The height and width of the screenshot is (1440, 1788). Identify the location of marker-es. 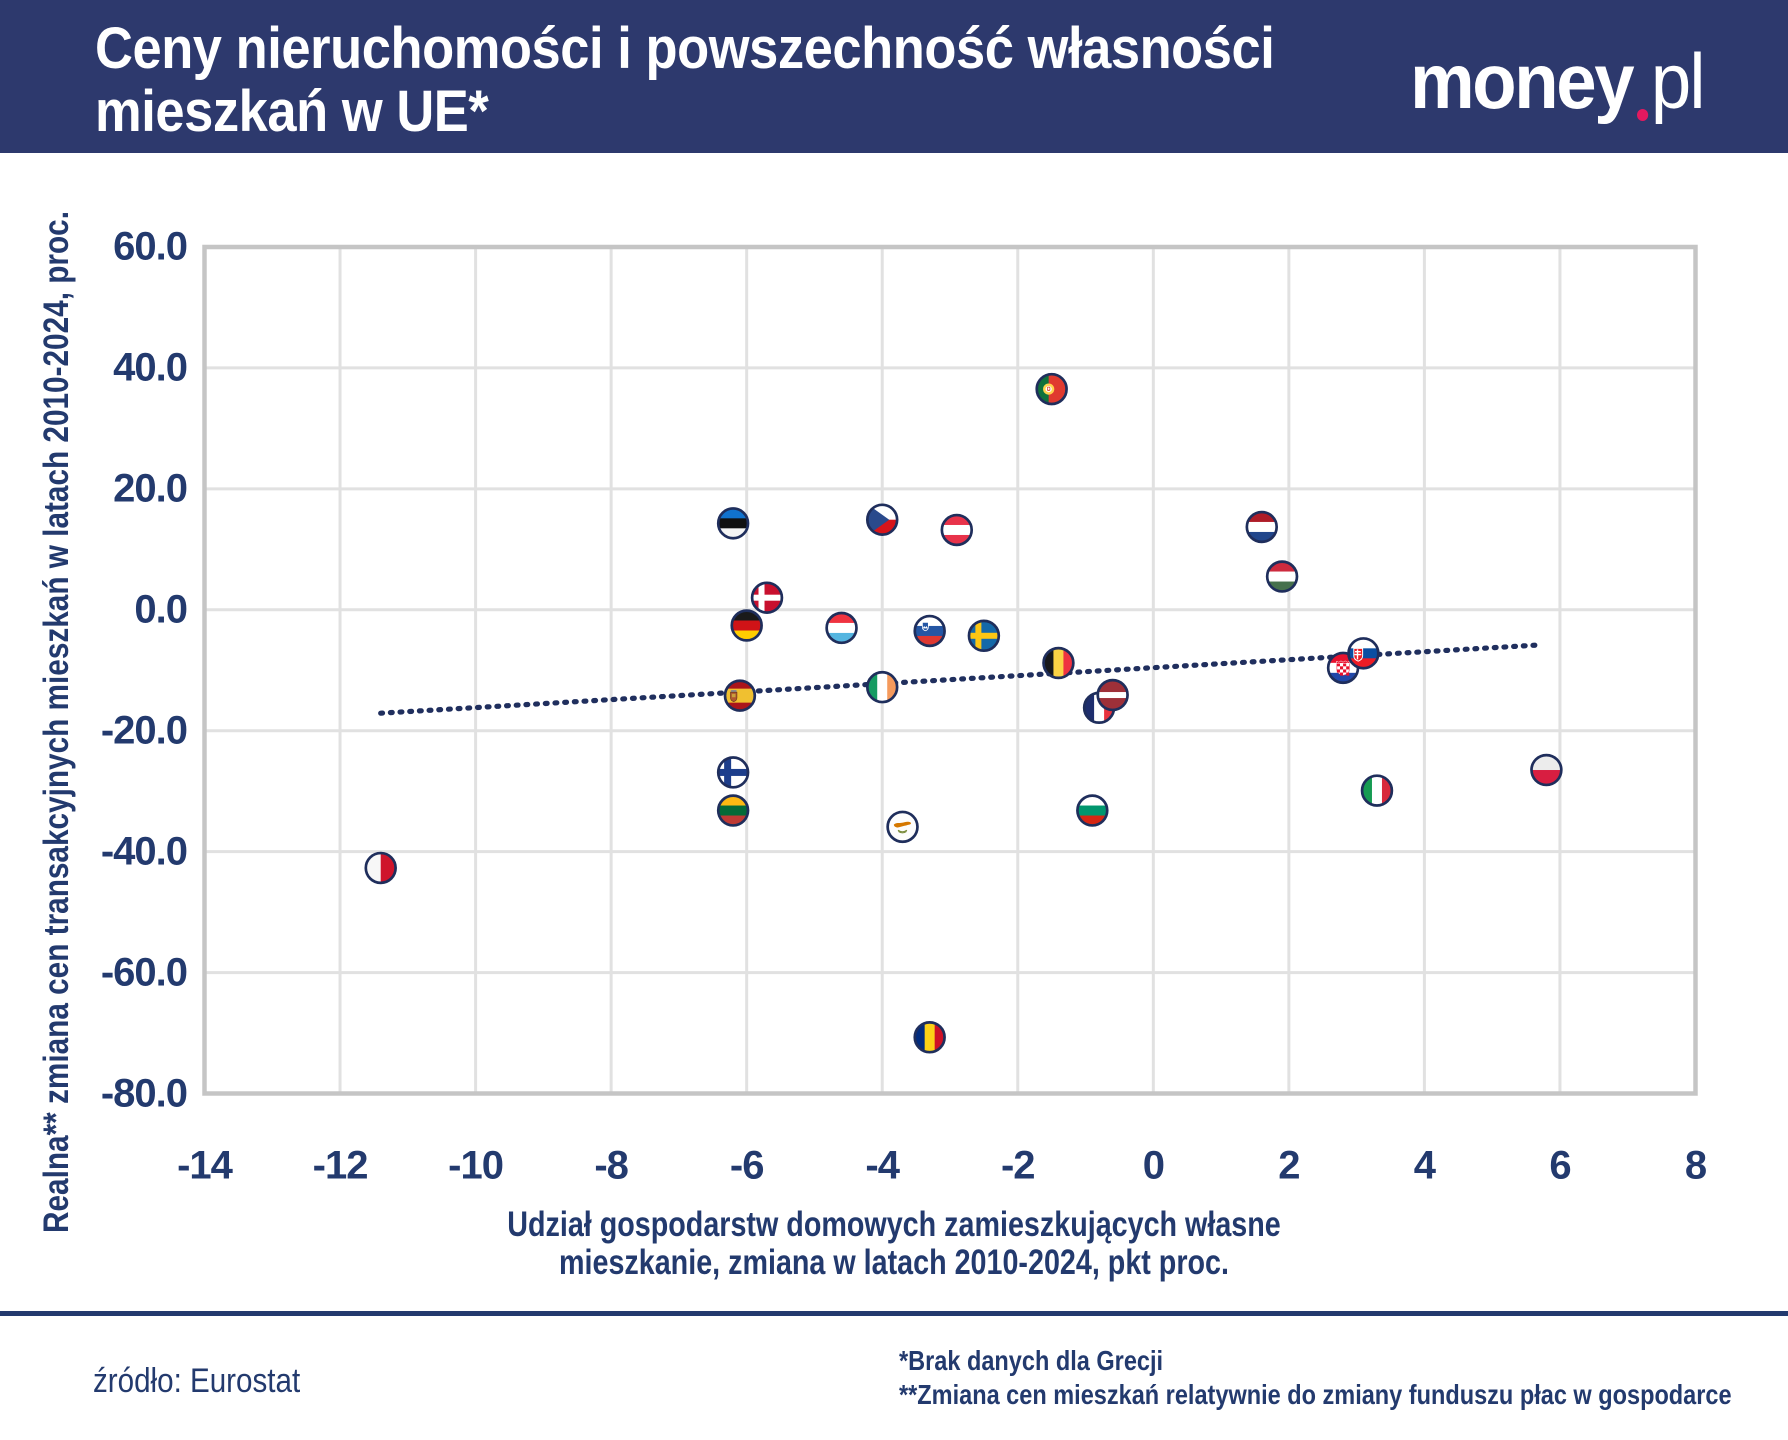
(740, 695).